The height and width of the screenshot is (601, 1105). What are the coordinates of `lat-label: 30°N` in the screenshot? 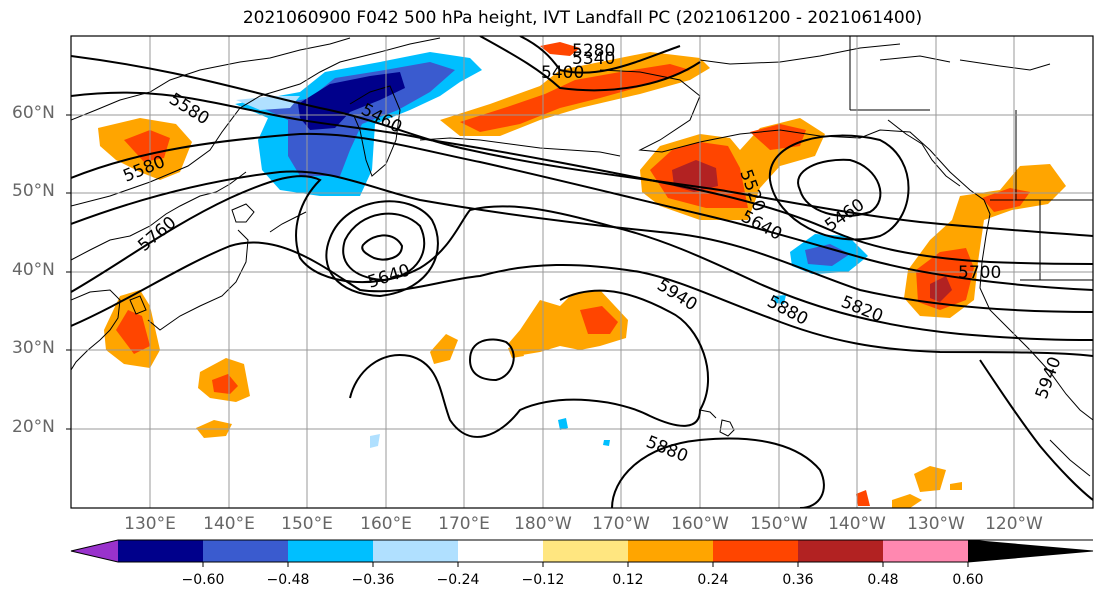 It's located at (33, 348).